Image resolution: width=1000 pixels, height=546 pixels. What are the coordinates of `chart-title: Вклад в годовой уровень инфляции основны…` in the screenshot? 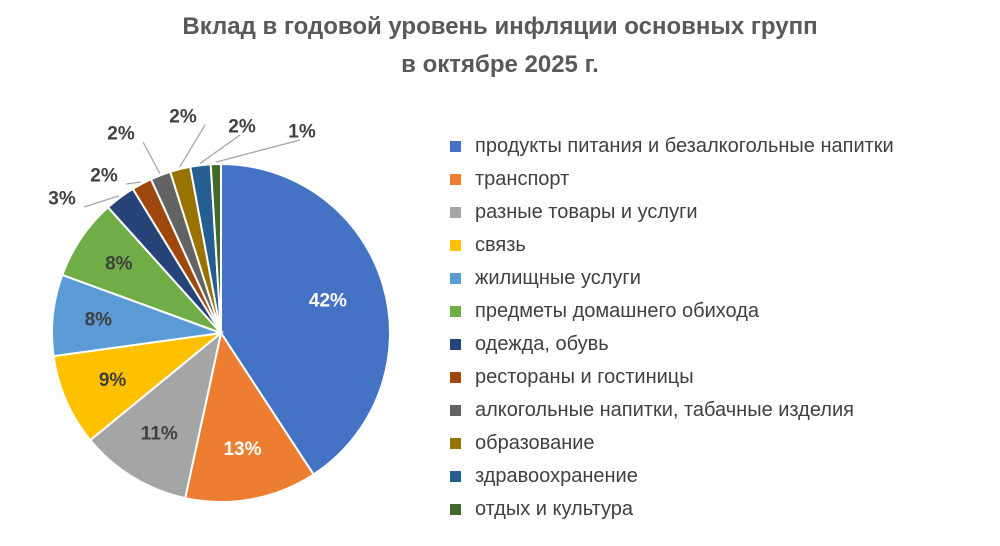 It's located at (500, 46).